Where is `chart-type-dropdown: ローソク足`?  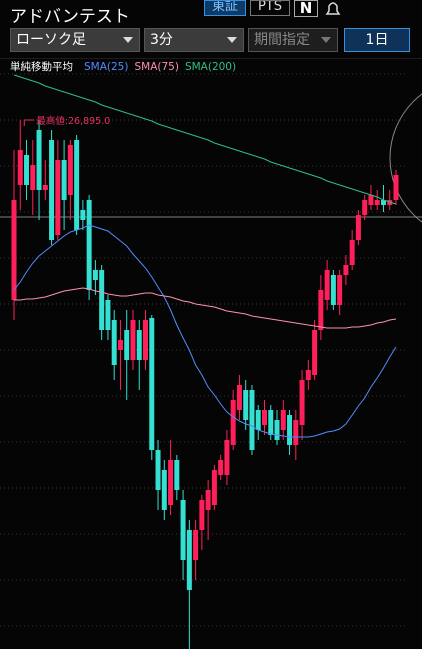 chart-type-dropdown: ローソク足 is located at coordinates (75, 40).